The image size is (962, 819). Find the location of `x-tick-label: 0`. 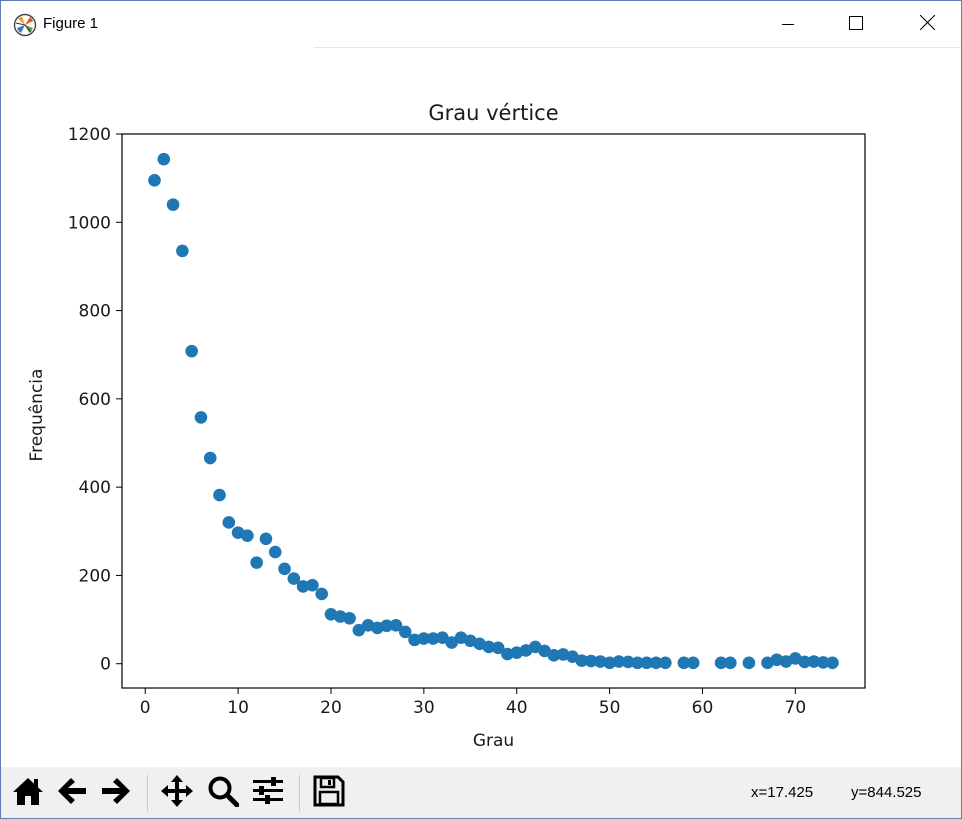

x-tick-label: 0 is located at coordinates (145, 708).